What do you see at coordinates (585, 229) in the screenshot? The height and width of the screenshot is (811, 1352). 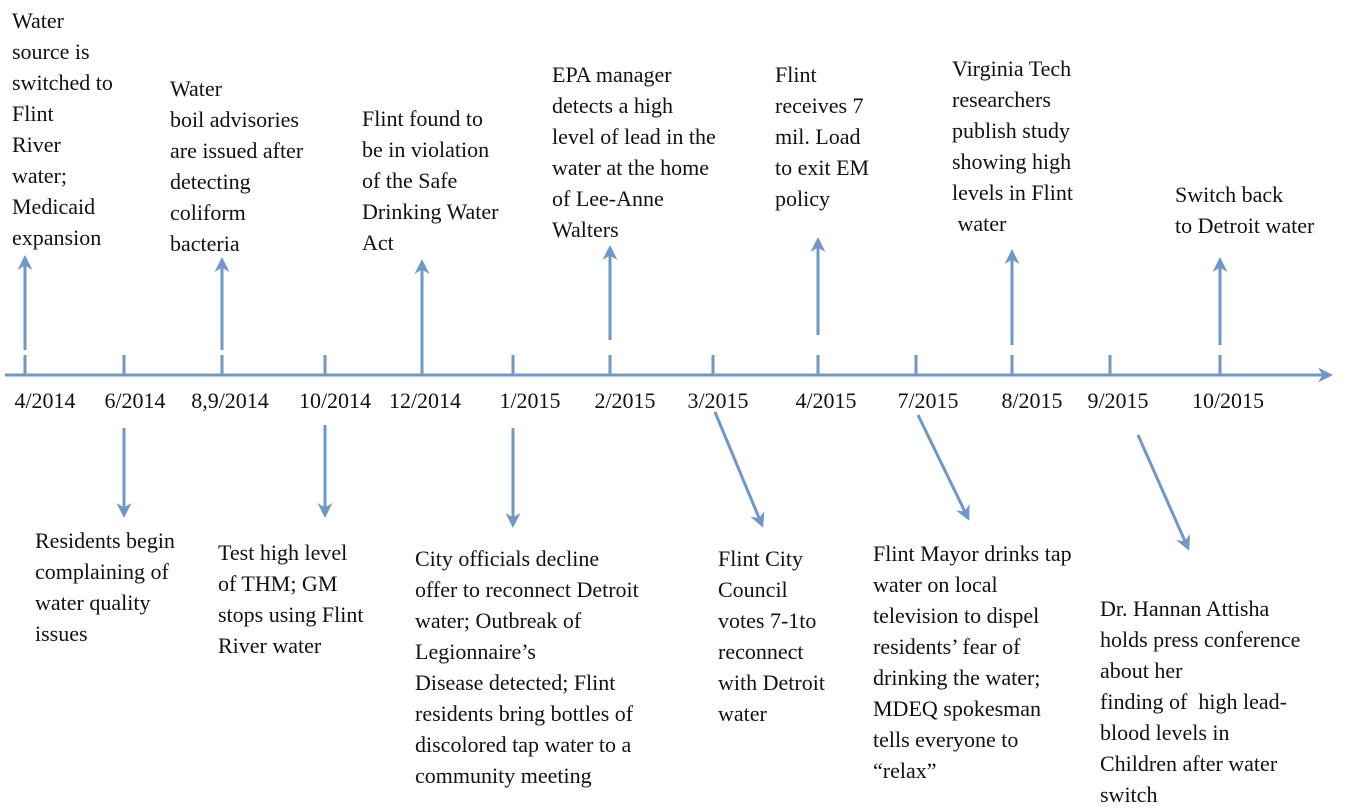 I see `event-text: Walters` at bounding box center [585, 229].